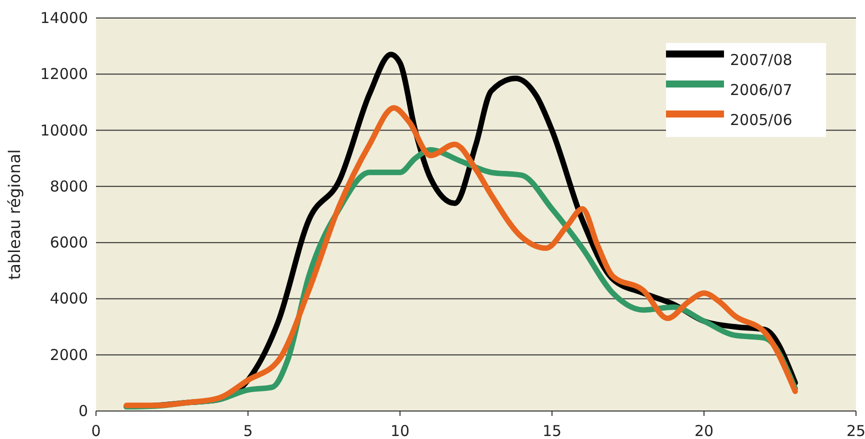  I want to click on y-tick-label: 0, so click(83, 411).